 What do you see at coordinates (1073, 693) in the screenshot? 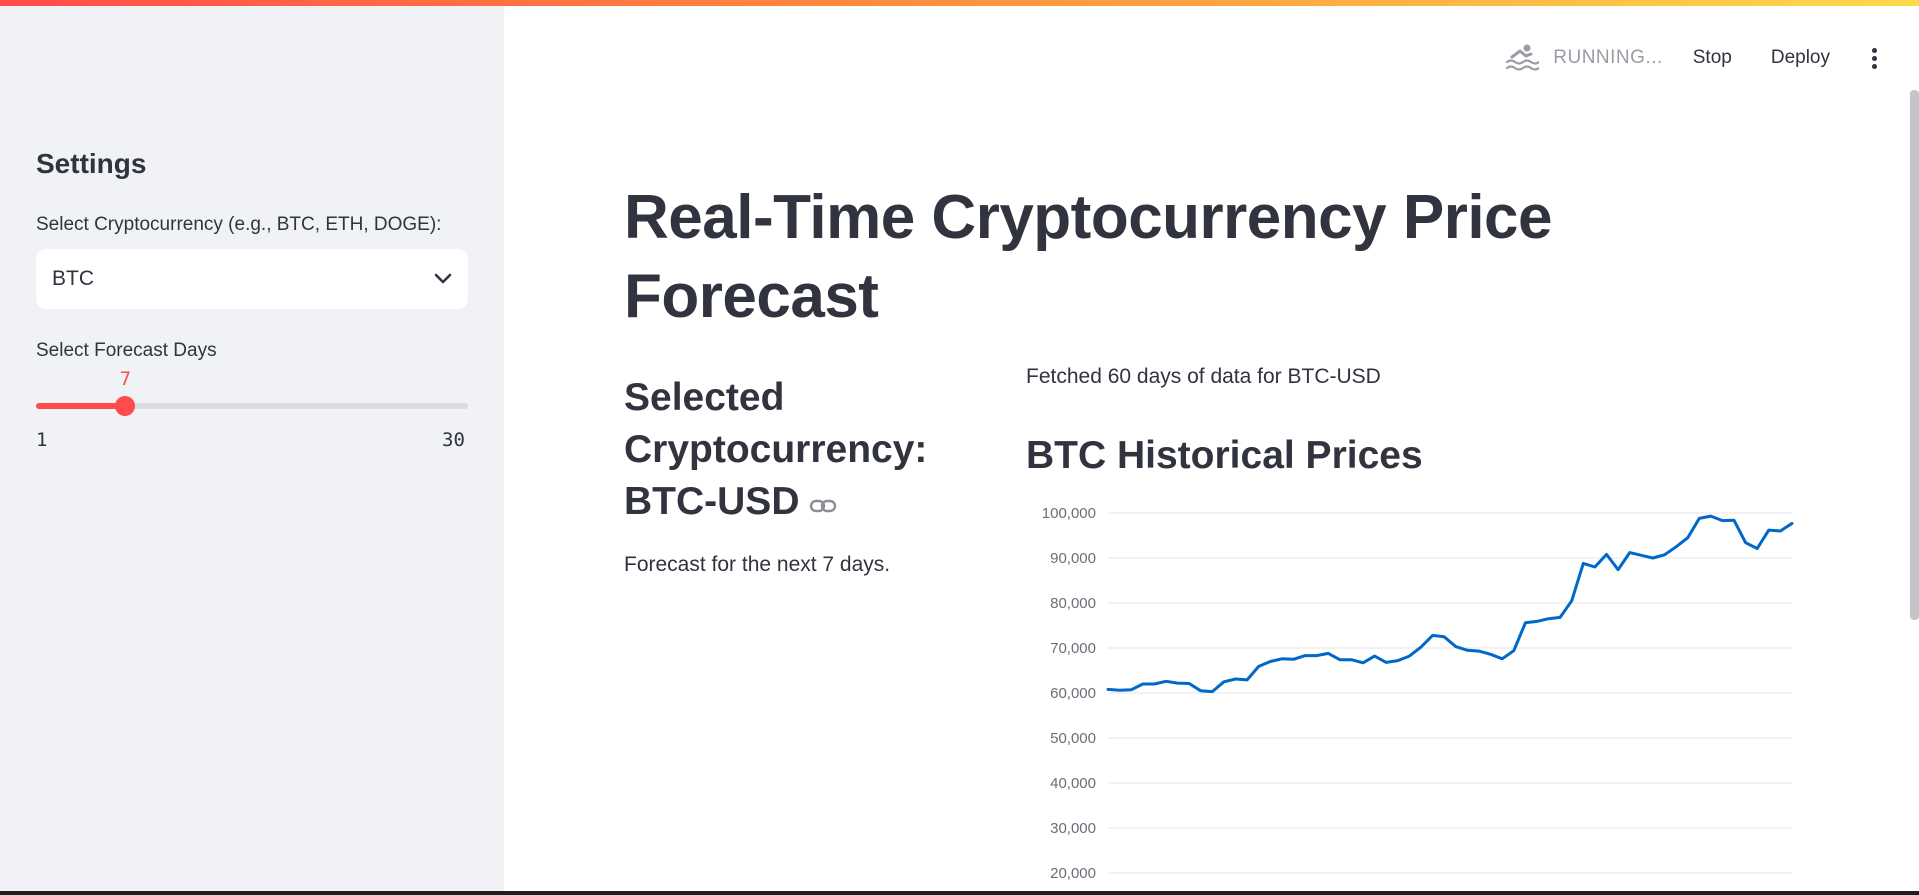
I see `y-tick-label: 60,000` at bounding box center [1073, 693].